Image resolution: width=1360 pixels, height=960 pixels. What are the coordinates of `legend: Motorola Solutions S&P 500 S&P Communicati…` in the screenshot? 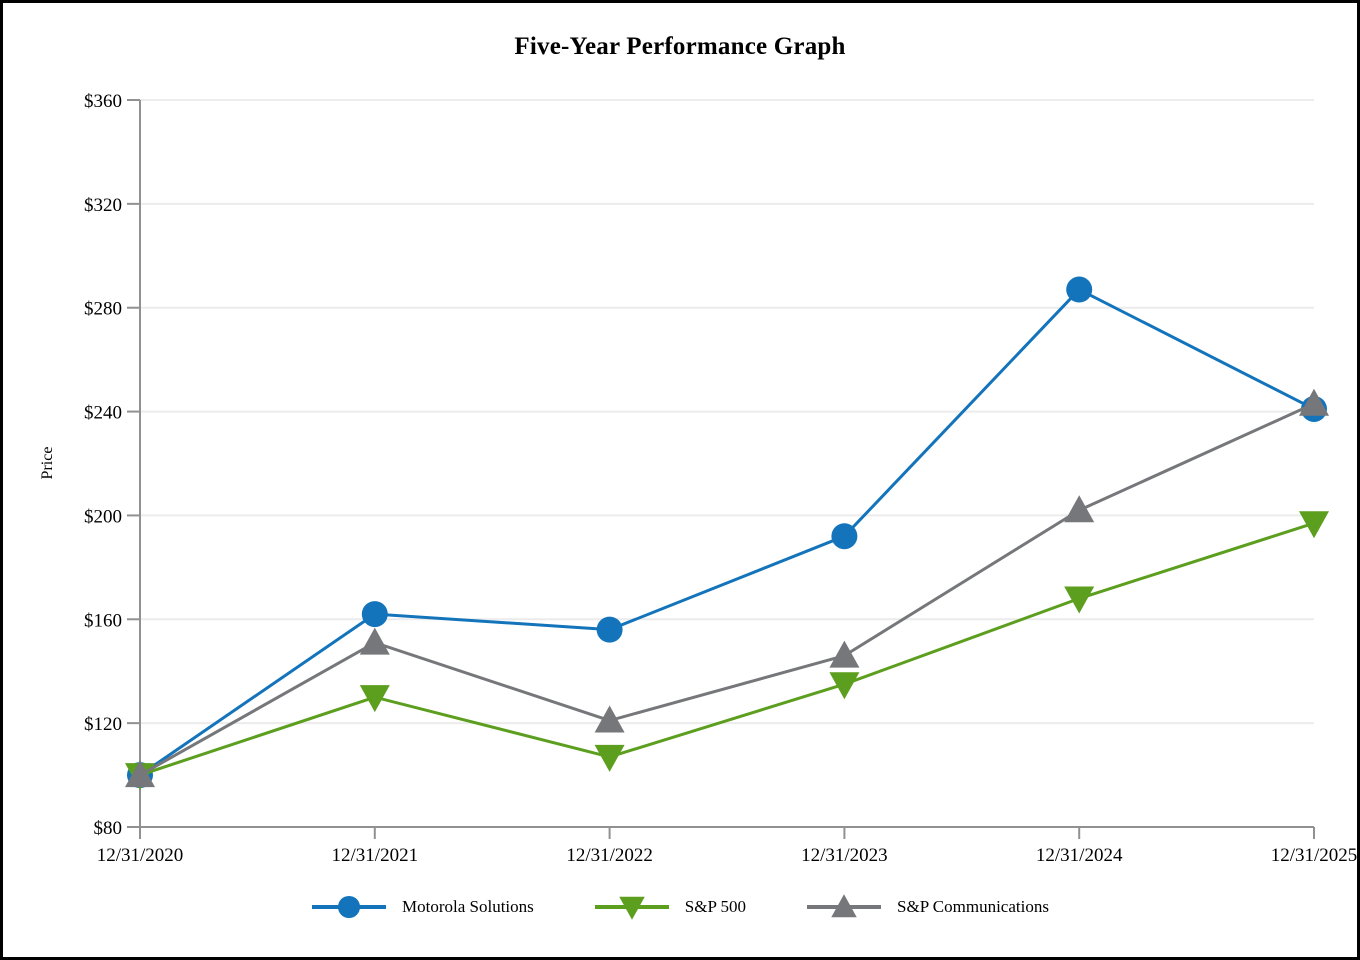 It's located at (680, 907).